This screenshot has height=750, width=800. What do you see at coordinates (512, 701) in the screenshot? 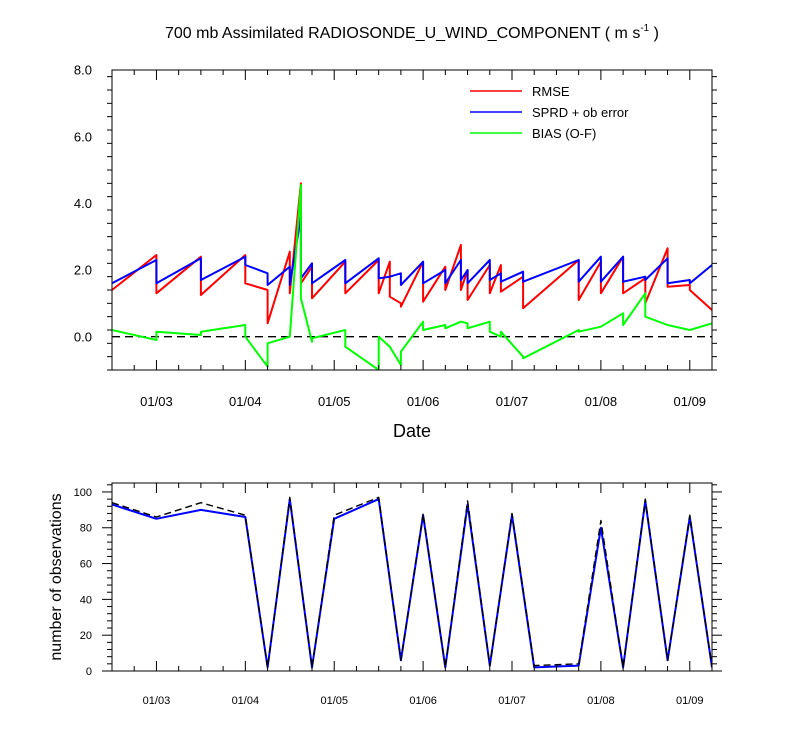
I see `p1-xtick-label-4: 01/07` at bounding box center [512, 701].